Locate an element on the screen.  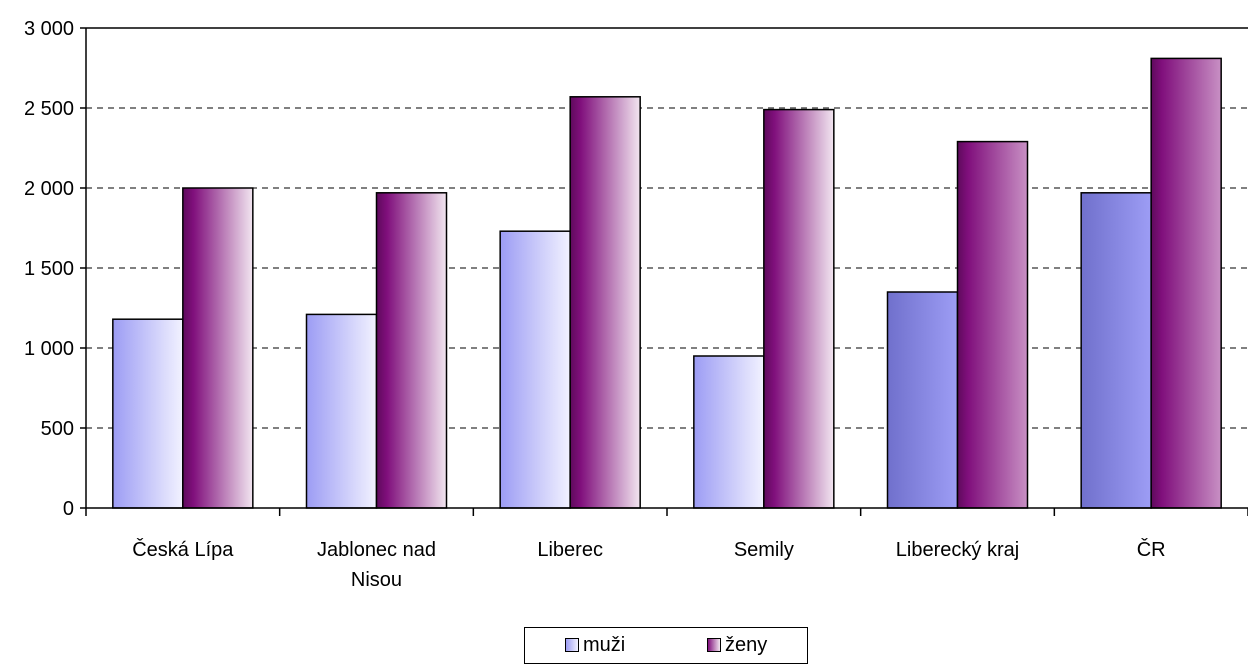
x-tick-label-line: Česká Lípa is located at coordinates (183, 549).